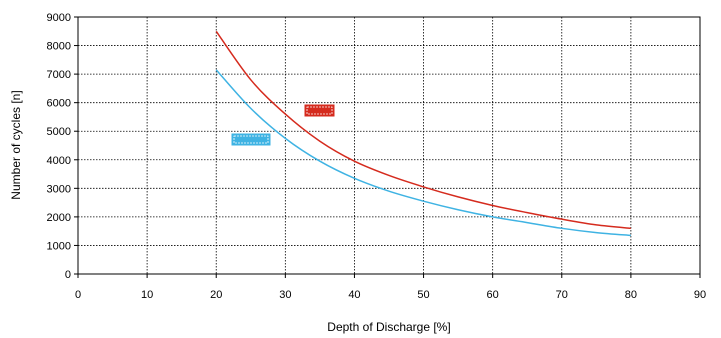 Image resolution: width=721 pixels, height=338 pixels. What do you see at coordinates (68, 275) in the screenshot?
I see `y-tick-label: 0` at bounding box center [68, 275].